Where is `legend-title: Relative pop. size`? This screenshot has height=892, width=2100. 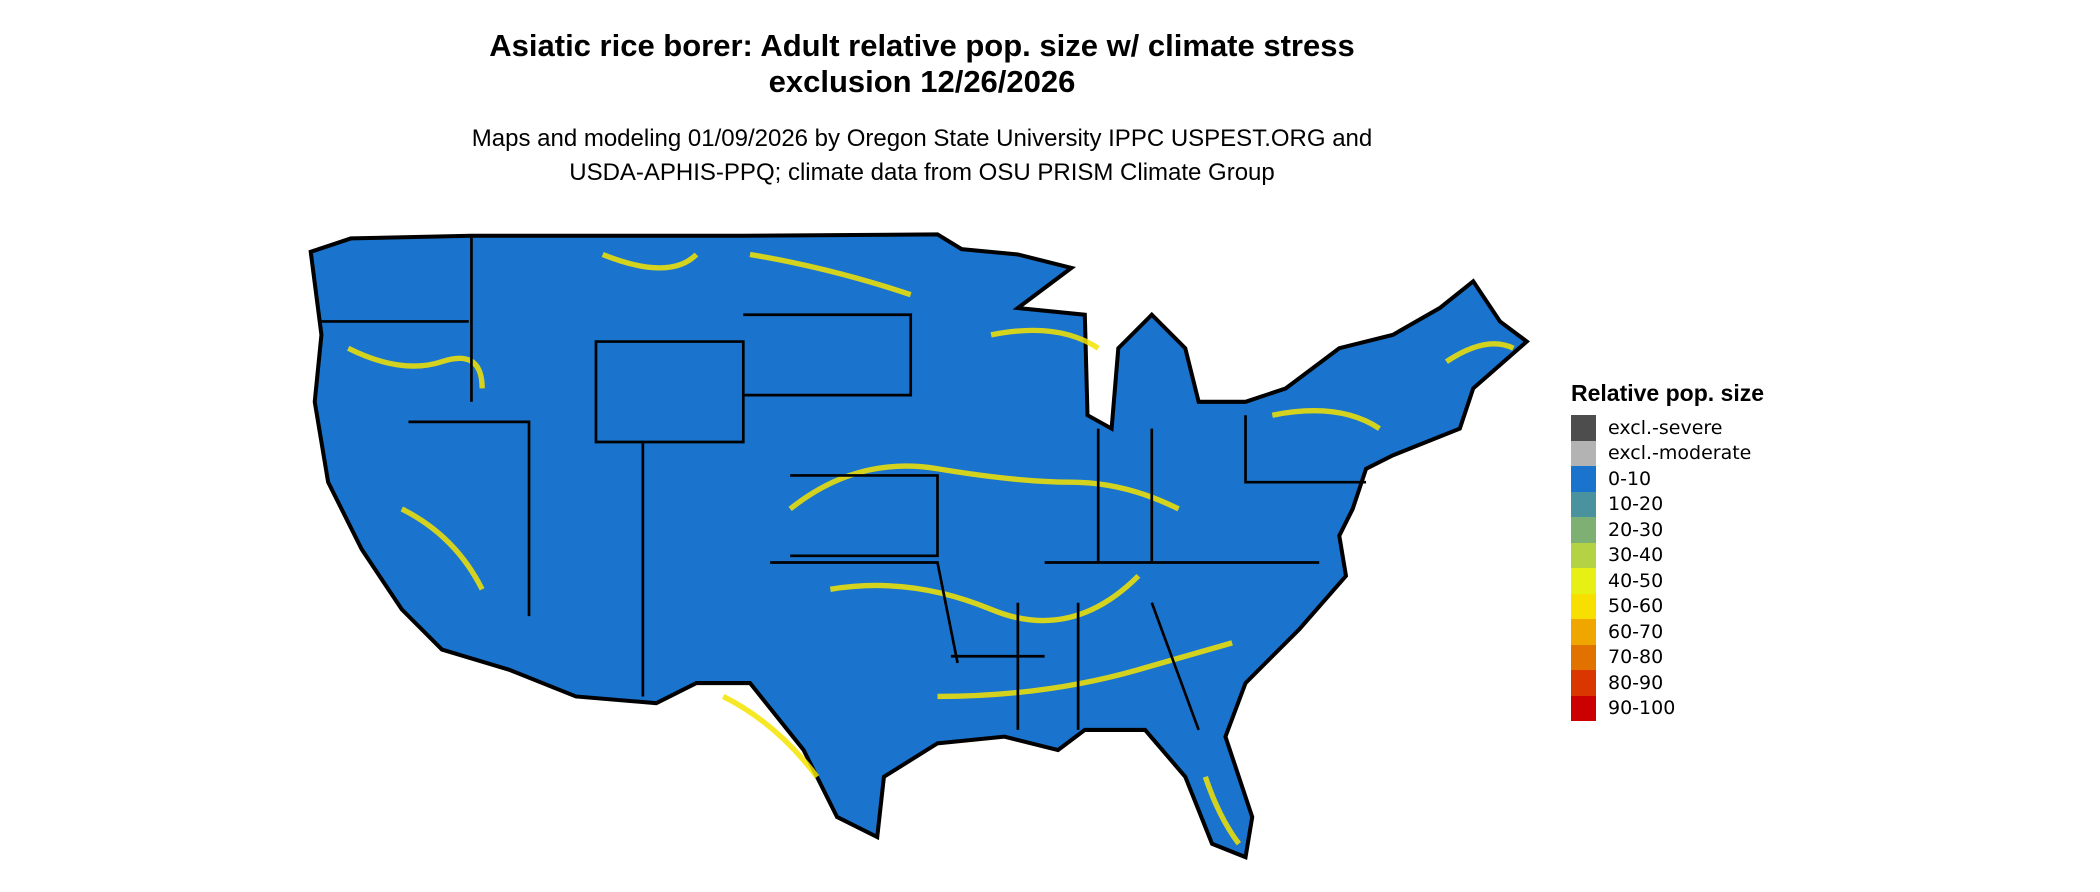
legend-title: Relative pop. size is located at coordinates (1668, 393).